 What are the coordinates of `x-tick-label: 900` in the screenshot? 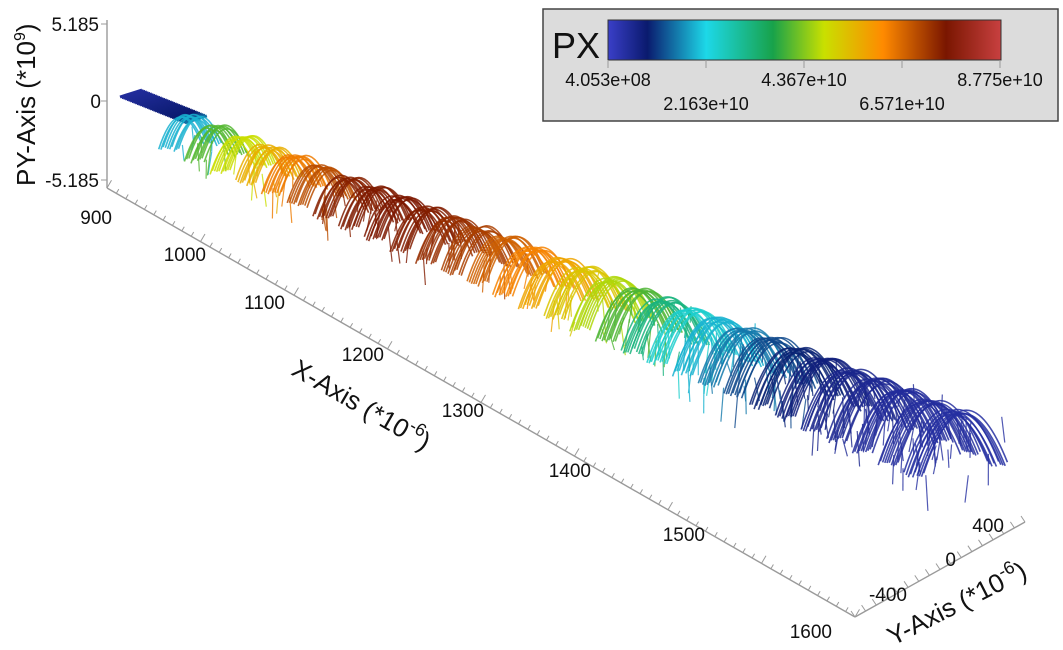 It's located at (96, 218).